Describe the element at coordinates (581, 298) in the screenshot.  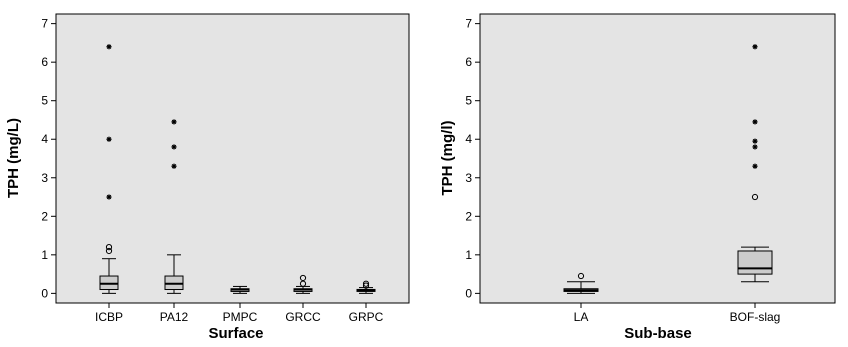
I see `box-la: LA` at that location.